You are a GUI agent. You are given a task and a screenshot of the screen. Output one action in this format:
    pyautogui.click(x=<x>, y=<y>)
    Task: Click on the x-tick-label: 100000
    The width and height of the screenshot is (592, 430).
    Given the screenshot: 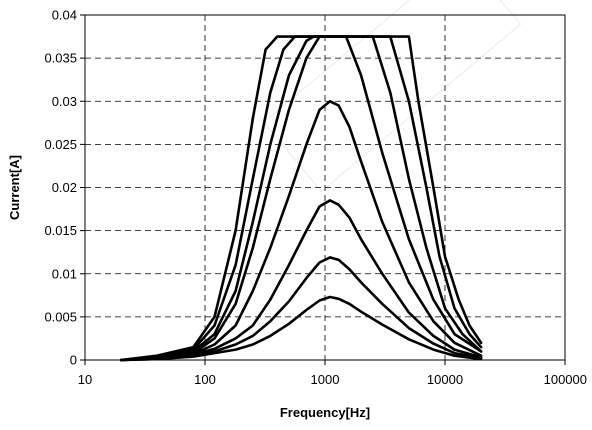 What is the action you would take?
    pyautogui.click(x=565, y=379)
    